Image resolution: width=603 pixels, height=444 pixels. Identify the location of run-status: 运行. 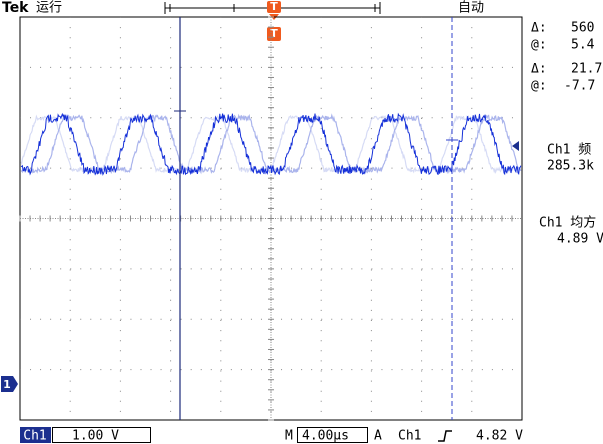
(49, 8).